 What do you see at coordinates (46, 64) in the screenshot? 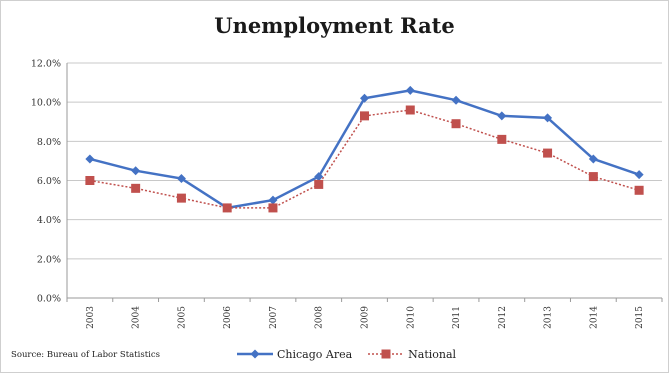
I see `y-tick-label: 12.0%` at bounding box center [46, 64].